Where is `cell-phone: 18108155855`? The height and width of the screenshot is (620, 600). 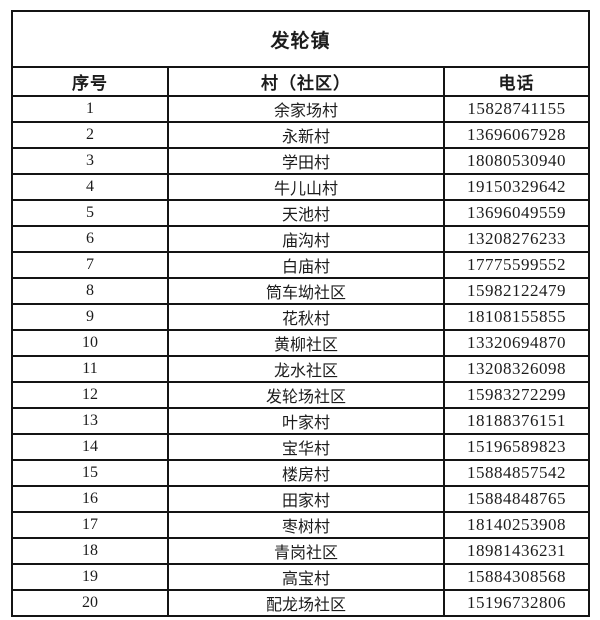 cell-phone: 18108155855 is located at coordinates (516, 317).